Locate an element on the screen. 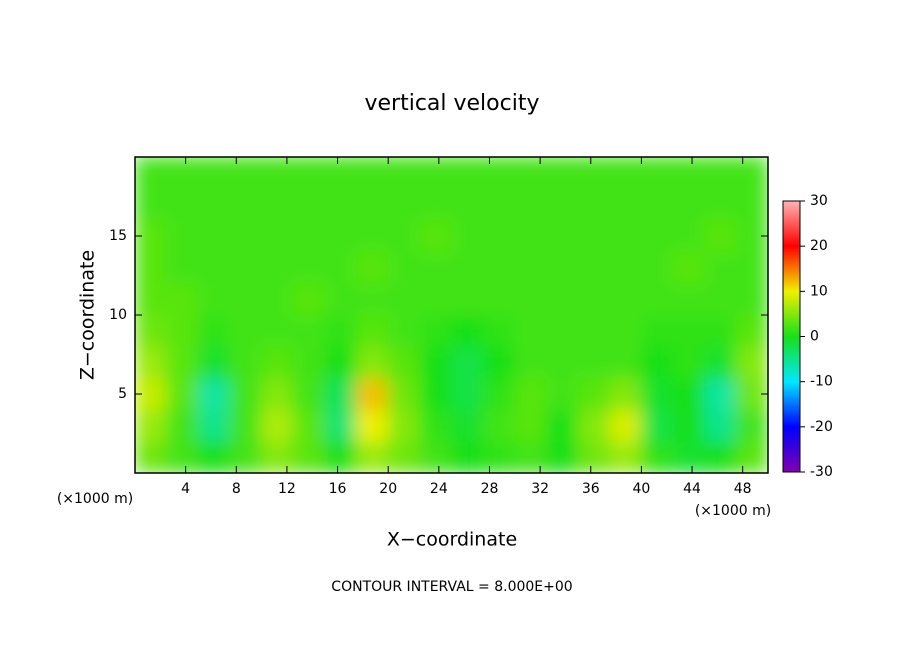  annotation: CONTOUR INTERVAL = 8.000E+00 is located at coordinates (451, 587).